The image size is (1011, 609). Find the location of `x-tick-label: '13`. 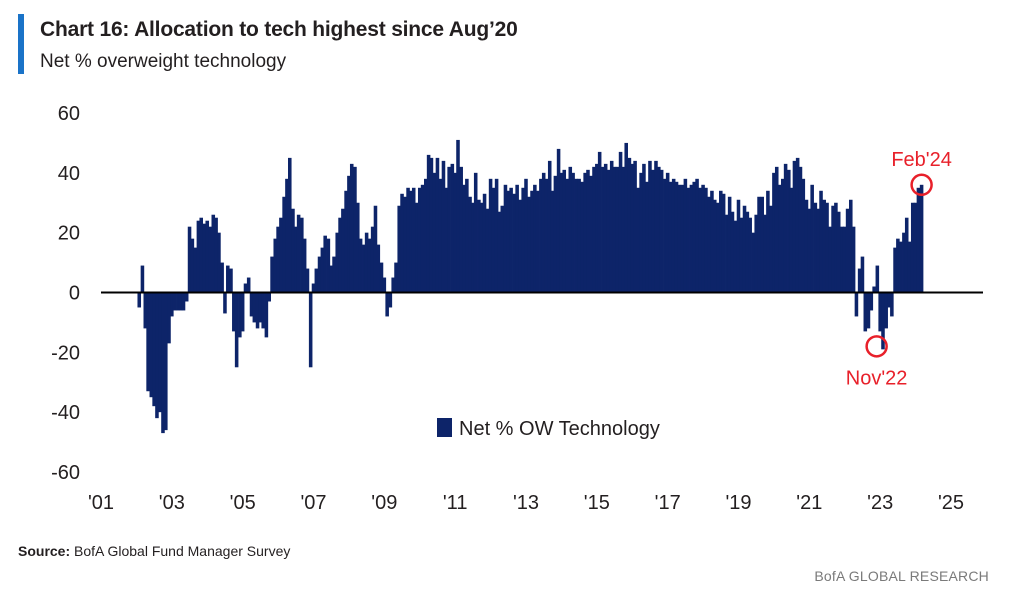

x-tick-label: '13 is located at coordinates (526, 503).